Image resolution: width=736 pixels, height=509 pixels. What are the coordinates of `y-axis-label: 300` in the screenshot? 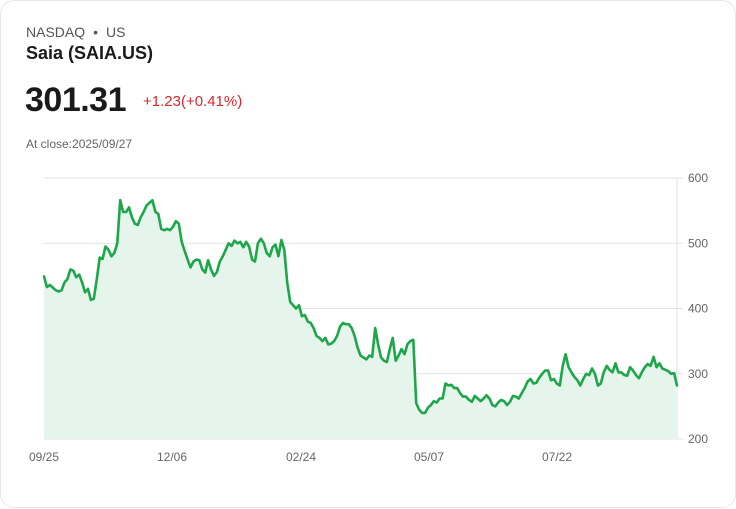 It's located at (698, 374).